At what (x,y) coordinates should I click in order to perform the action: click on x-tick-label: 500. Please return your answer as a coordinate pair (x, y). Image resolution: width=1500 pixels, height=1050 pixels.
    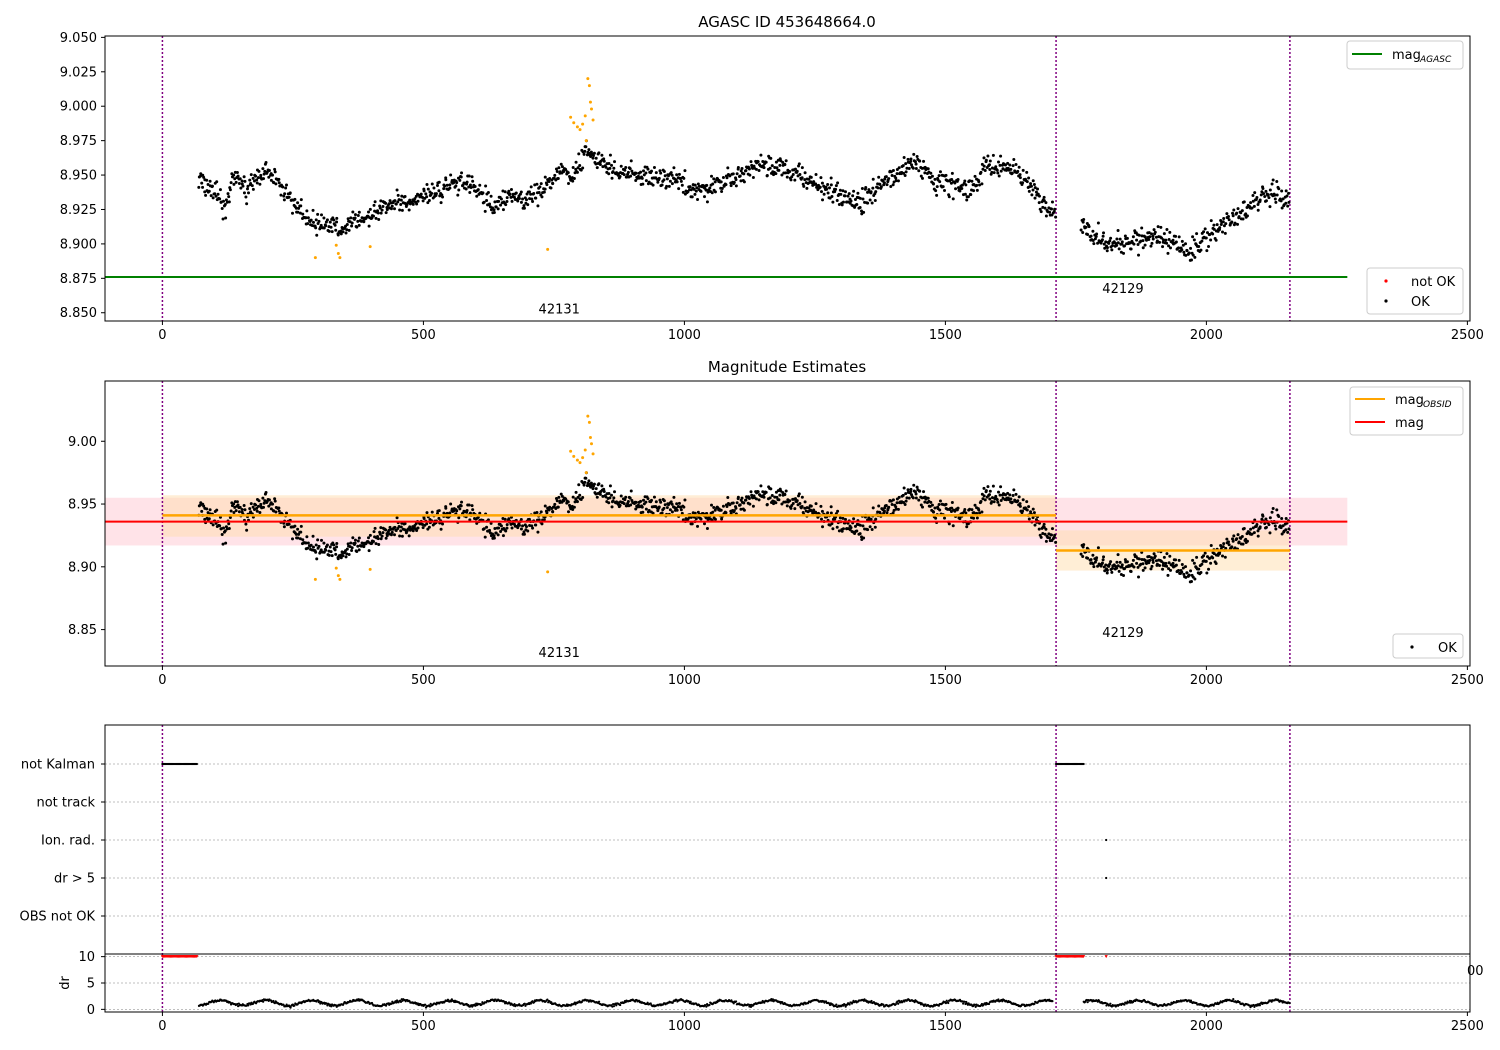
    Looking at the image, I should click on (423, 335).